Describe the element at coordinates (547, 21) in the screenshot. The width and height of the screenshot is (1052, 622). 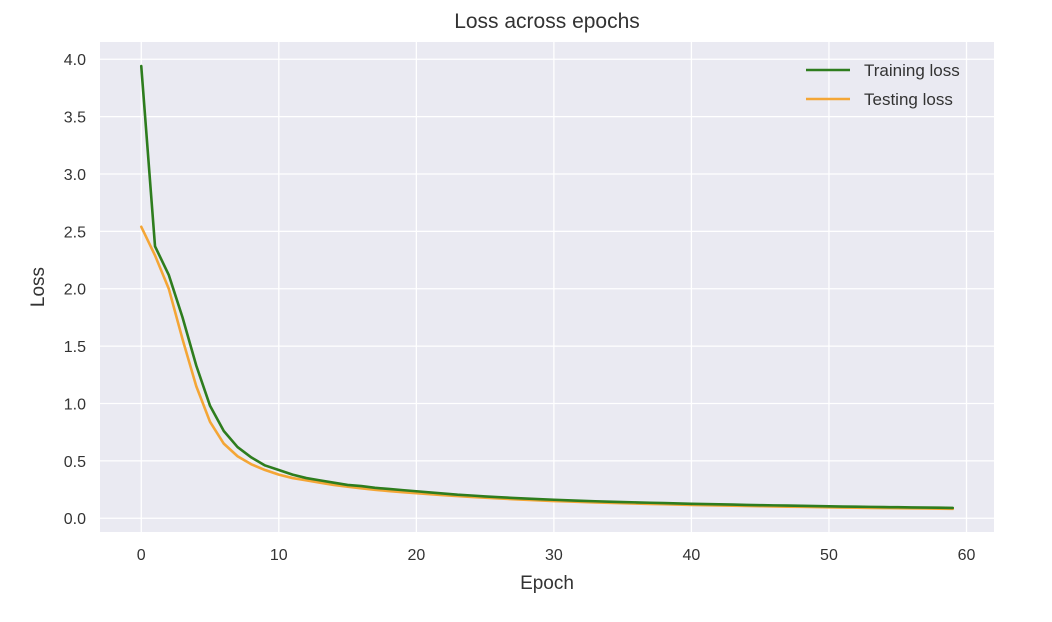
I see `chart-title: Loss across epochs` at that location.